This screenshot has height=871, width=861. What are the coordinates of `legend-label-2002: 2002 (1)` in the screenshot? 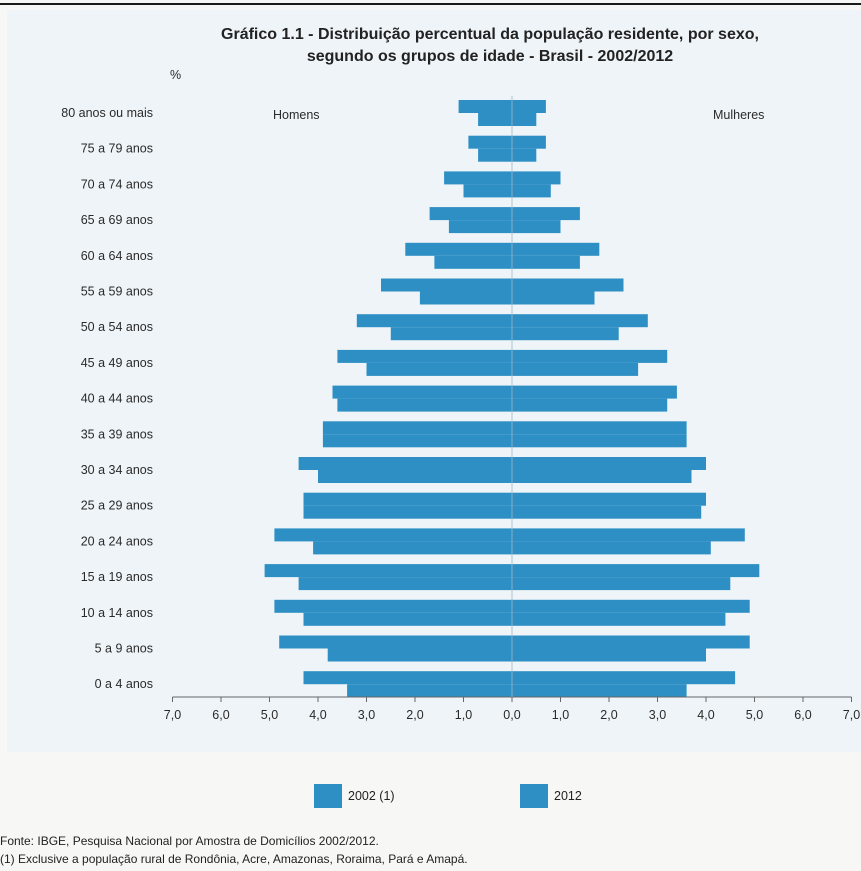 It's located at (371, 796).